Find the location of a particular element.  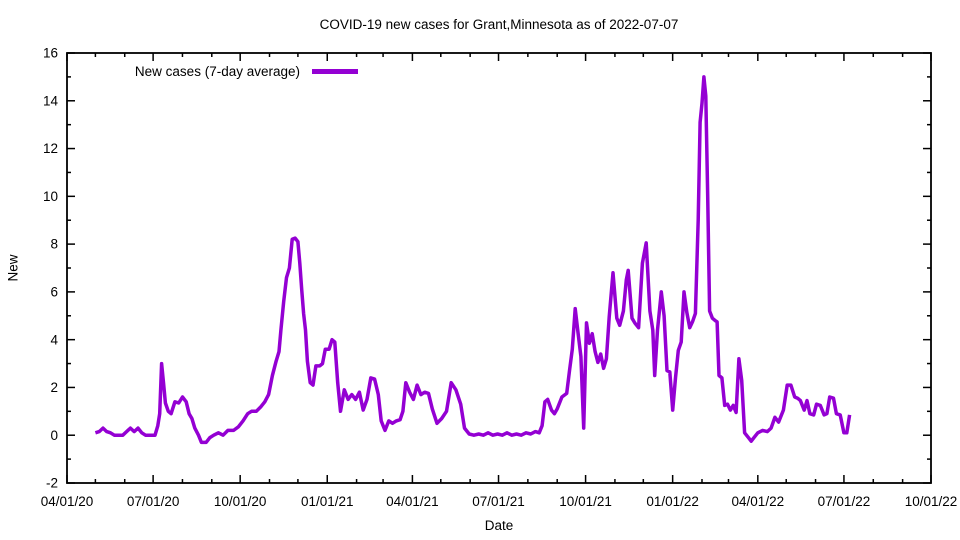

svg-text: 07/01/22 is located at coordinates (844, 501).